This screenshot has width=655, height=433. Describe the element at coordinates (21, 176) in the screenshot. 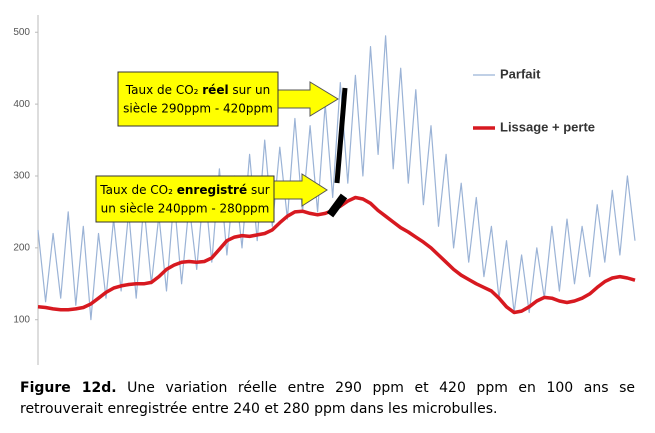

I see `y-tick-label: 300` at that location.